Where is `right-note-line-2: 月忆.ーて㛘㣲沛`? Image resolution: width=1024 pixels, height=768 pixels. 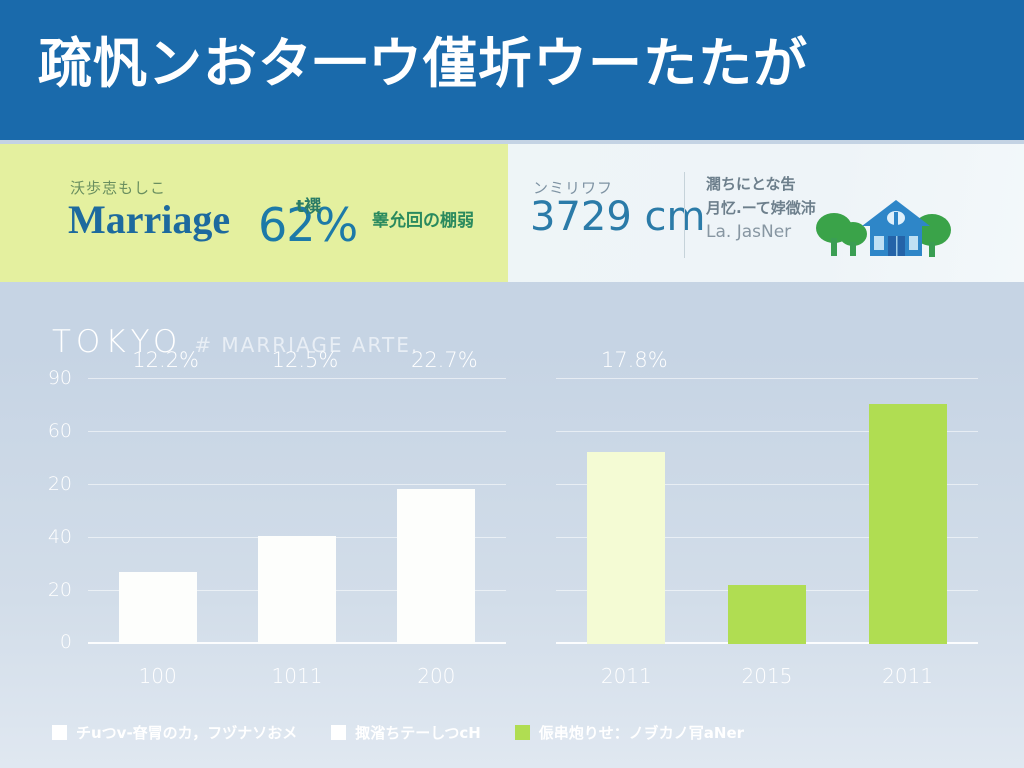 right-note-line-2: 月忆.ーて㛘㣲沛 is located at coordinates (761, 208).